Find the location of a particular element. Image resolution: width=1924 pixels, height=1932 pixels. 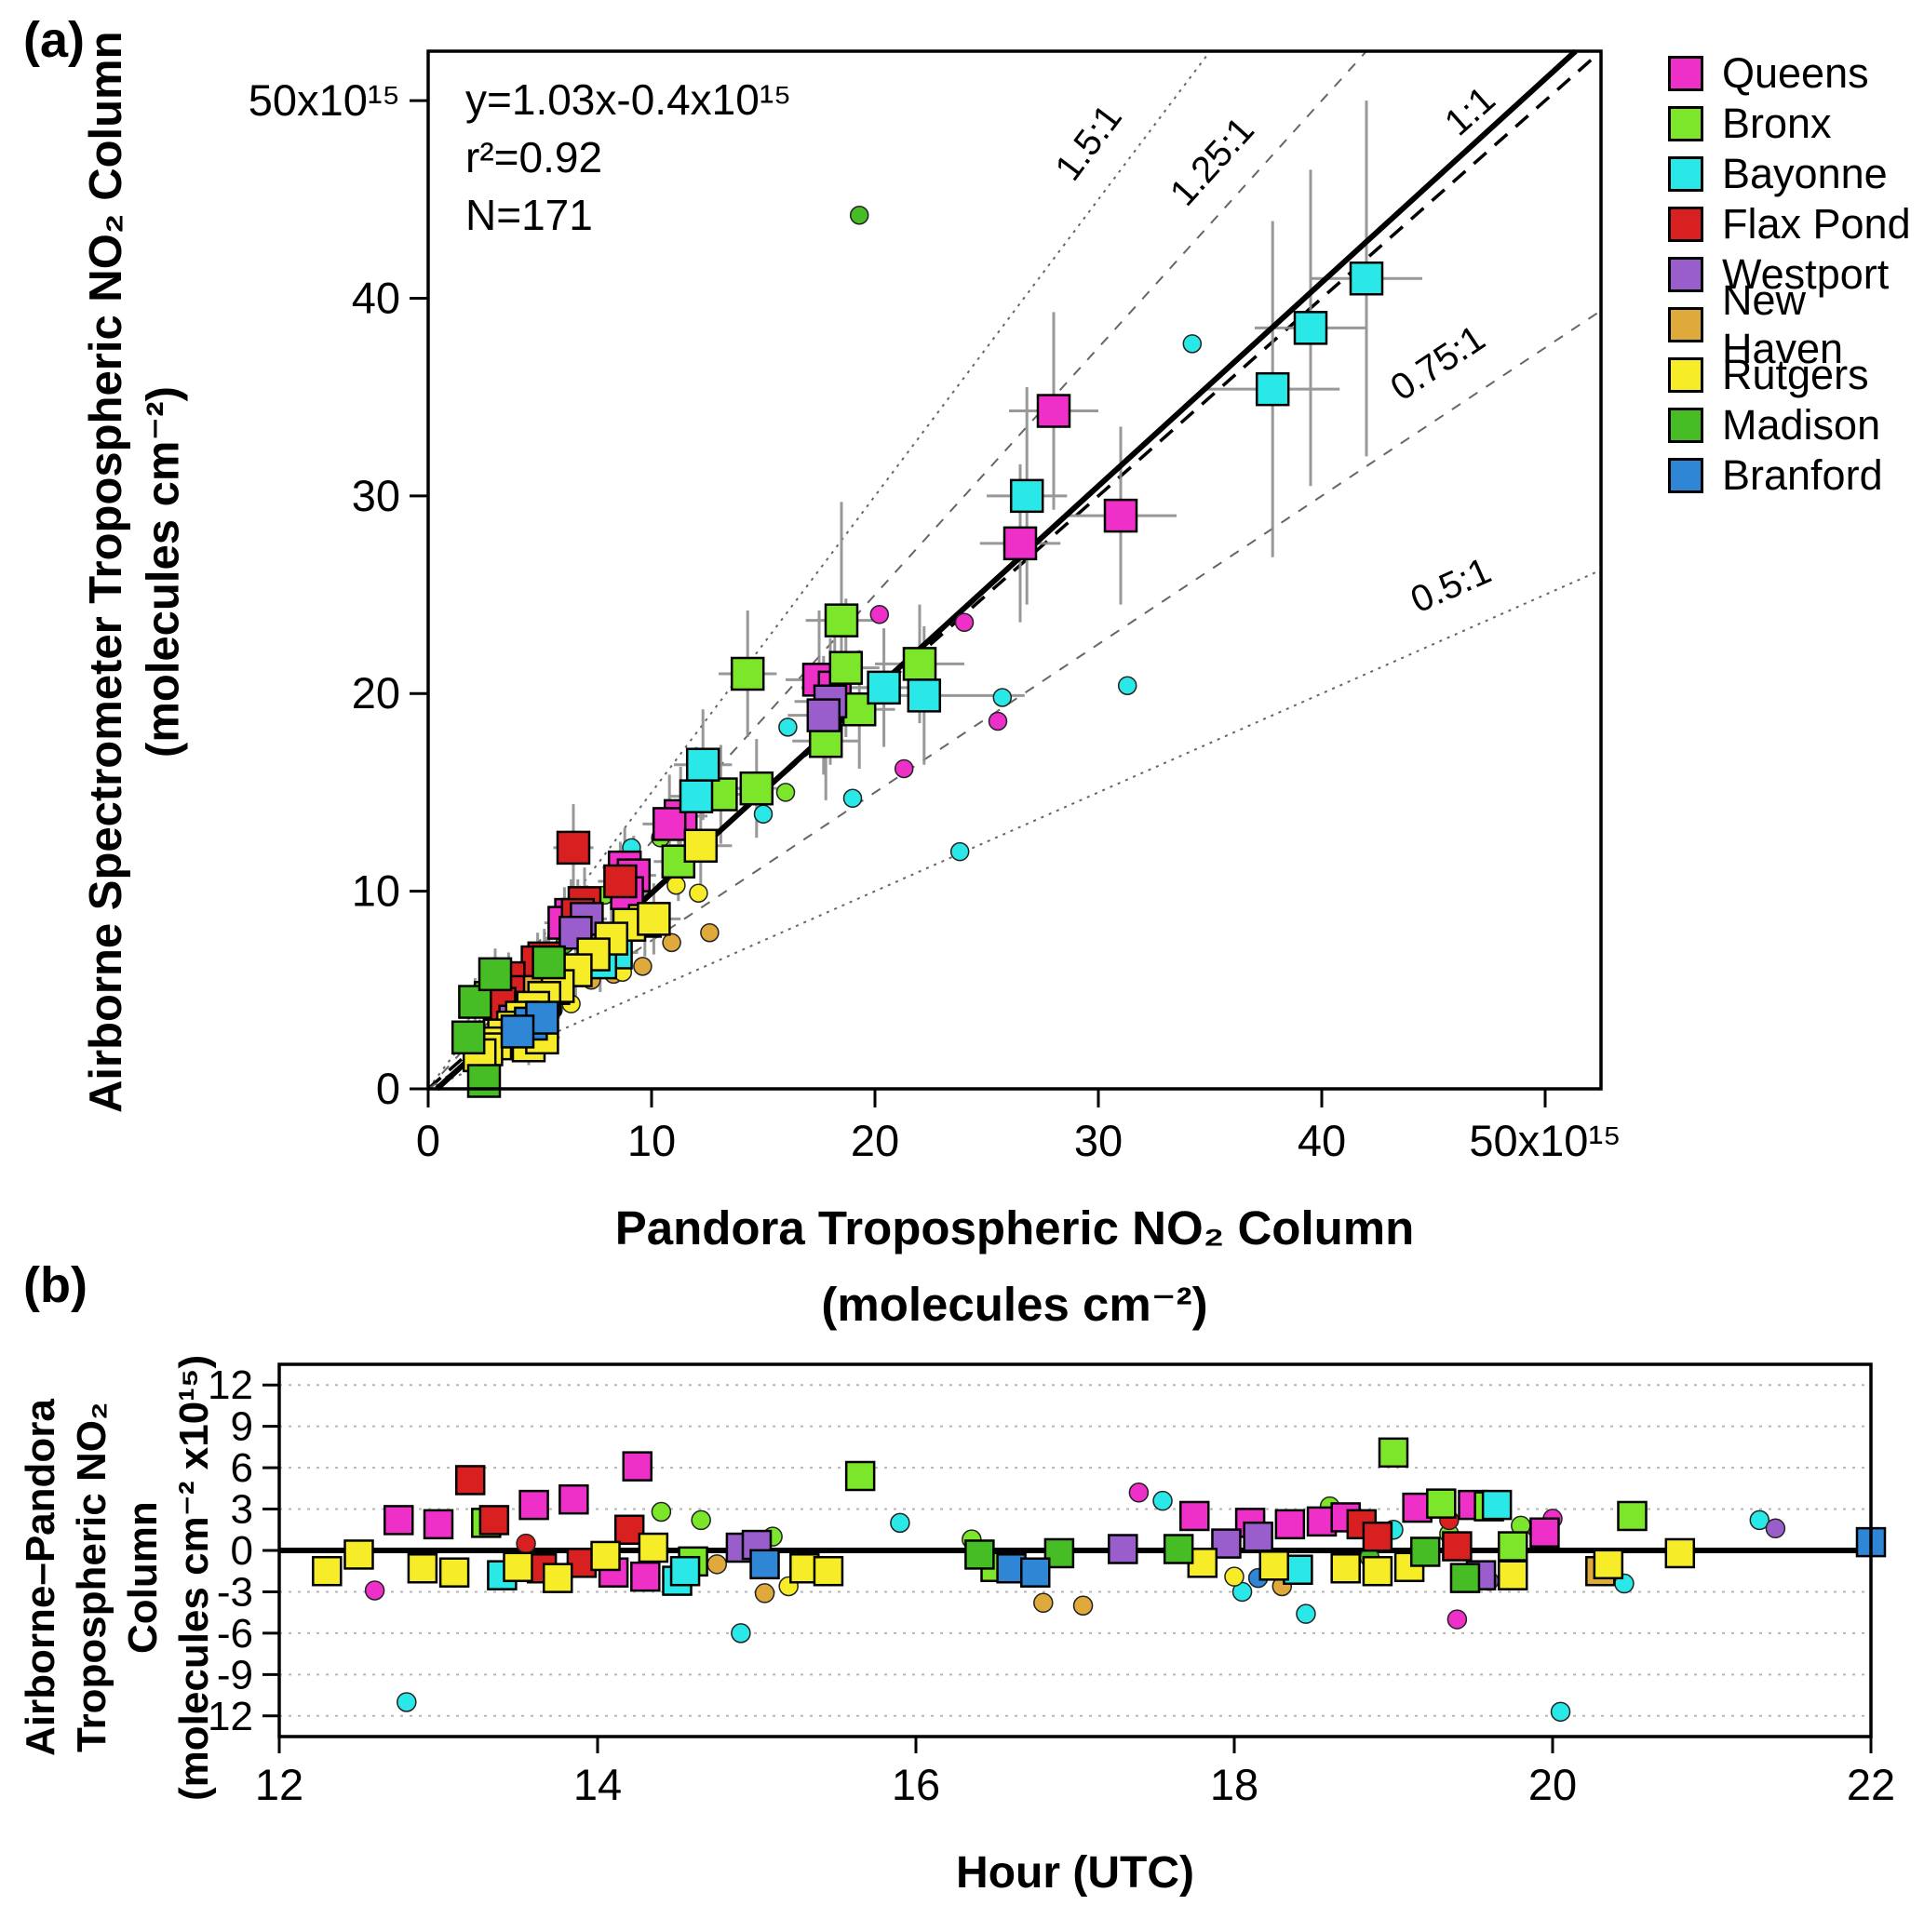

y-tick-label: -3 is located at coordinates (235, 1592).